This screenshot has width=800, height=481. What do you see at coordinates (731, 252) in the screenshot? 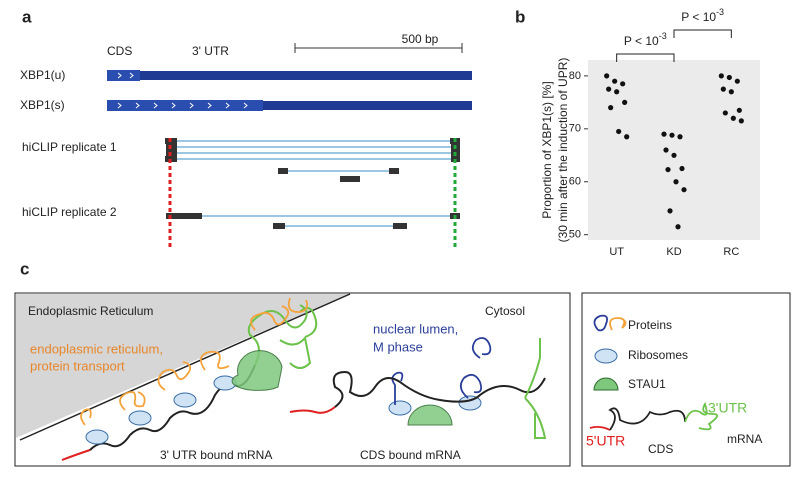
I see `x-tick-label: RC` at bounding box center [731, 252].